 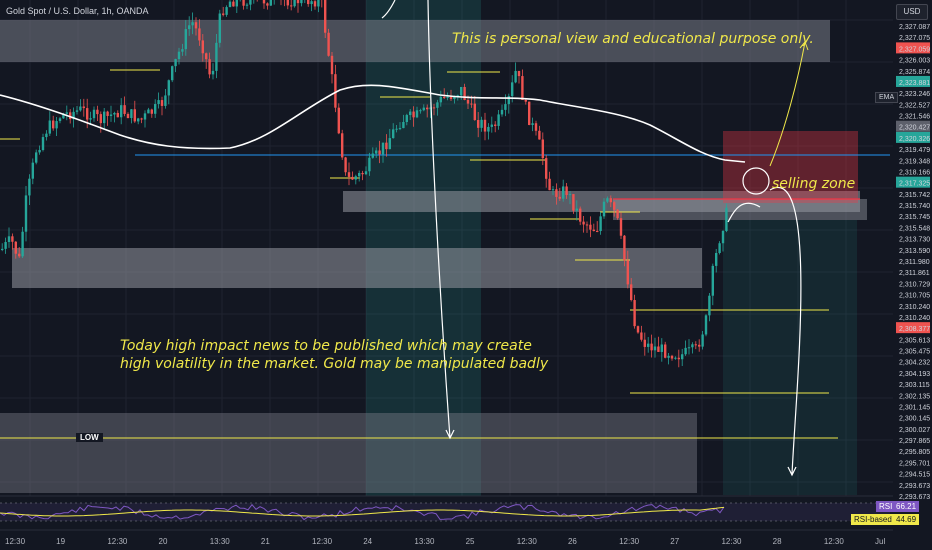 What do you see at coordinates (913, 171) in the screenshot?
I see `price-marker` at bounding box center [913, 171].